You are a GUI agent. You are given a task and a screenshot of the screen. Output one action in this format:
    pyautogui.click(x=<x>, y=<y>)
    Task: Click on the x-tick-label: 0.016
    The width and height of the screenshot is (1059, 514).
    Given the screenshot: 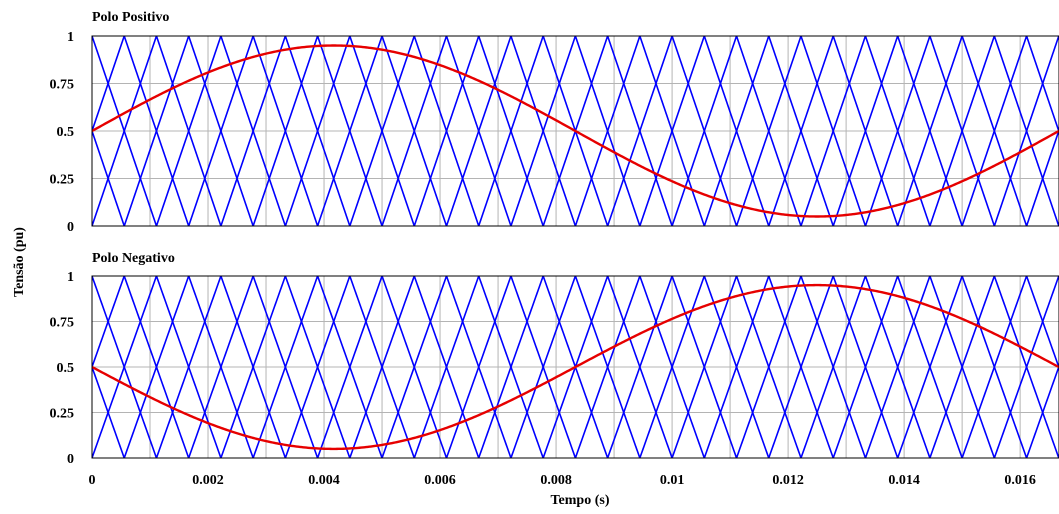 What is the action you would take?
    pyautogui.click(x=1020, y=480)
    